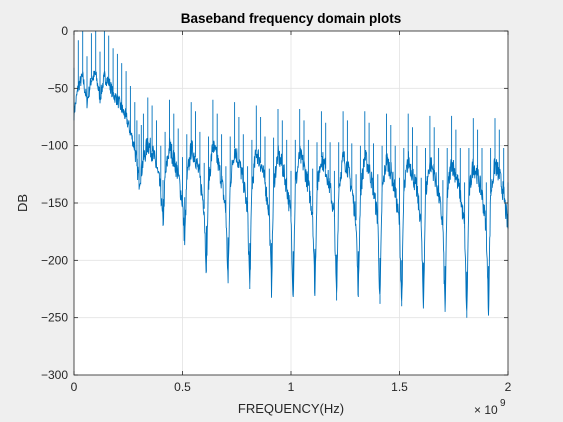 The width and height of the screenshot is (563, 422). What do you see at coordinates (54, 203) in the screenshot?
I see `y-tick-label: −150` at bounding box center [54, 203].